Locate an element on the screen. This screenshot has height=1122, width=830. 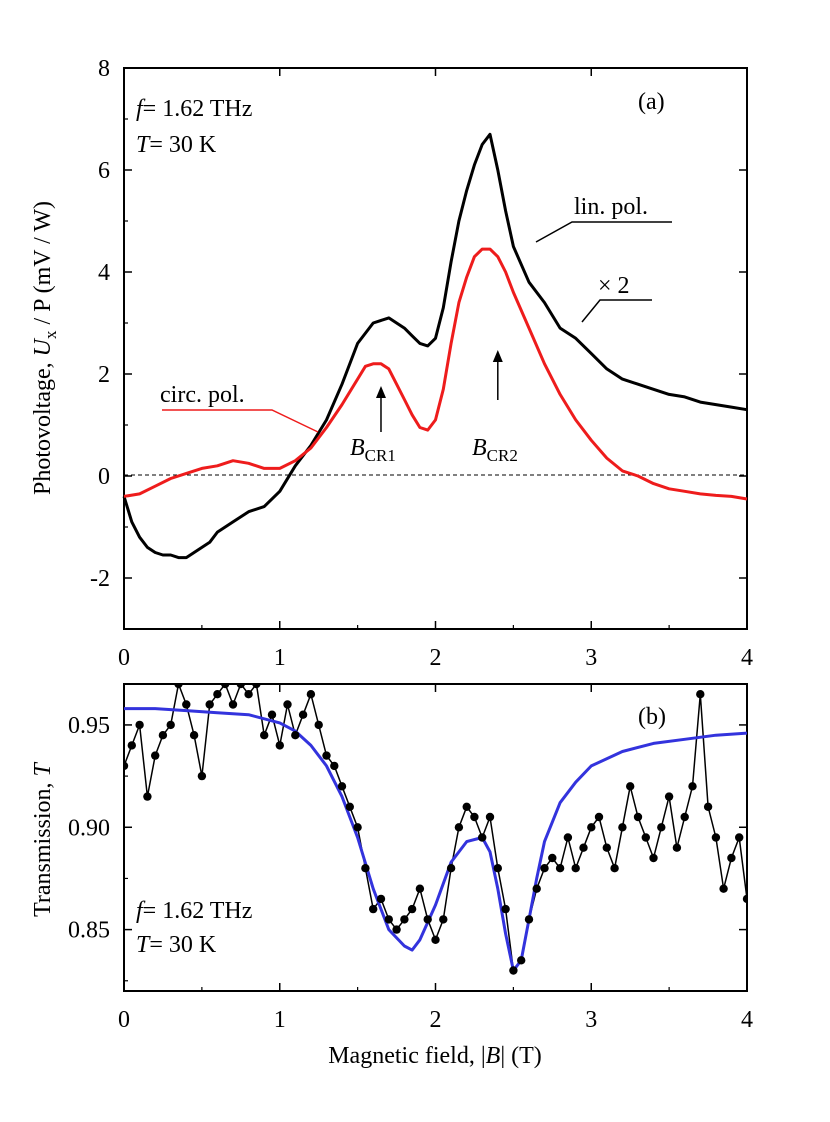
x2-leader is located at coordinates (616, 311).